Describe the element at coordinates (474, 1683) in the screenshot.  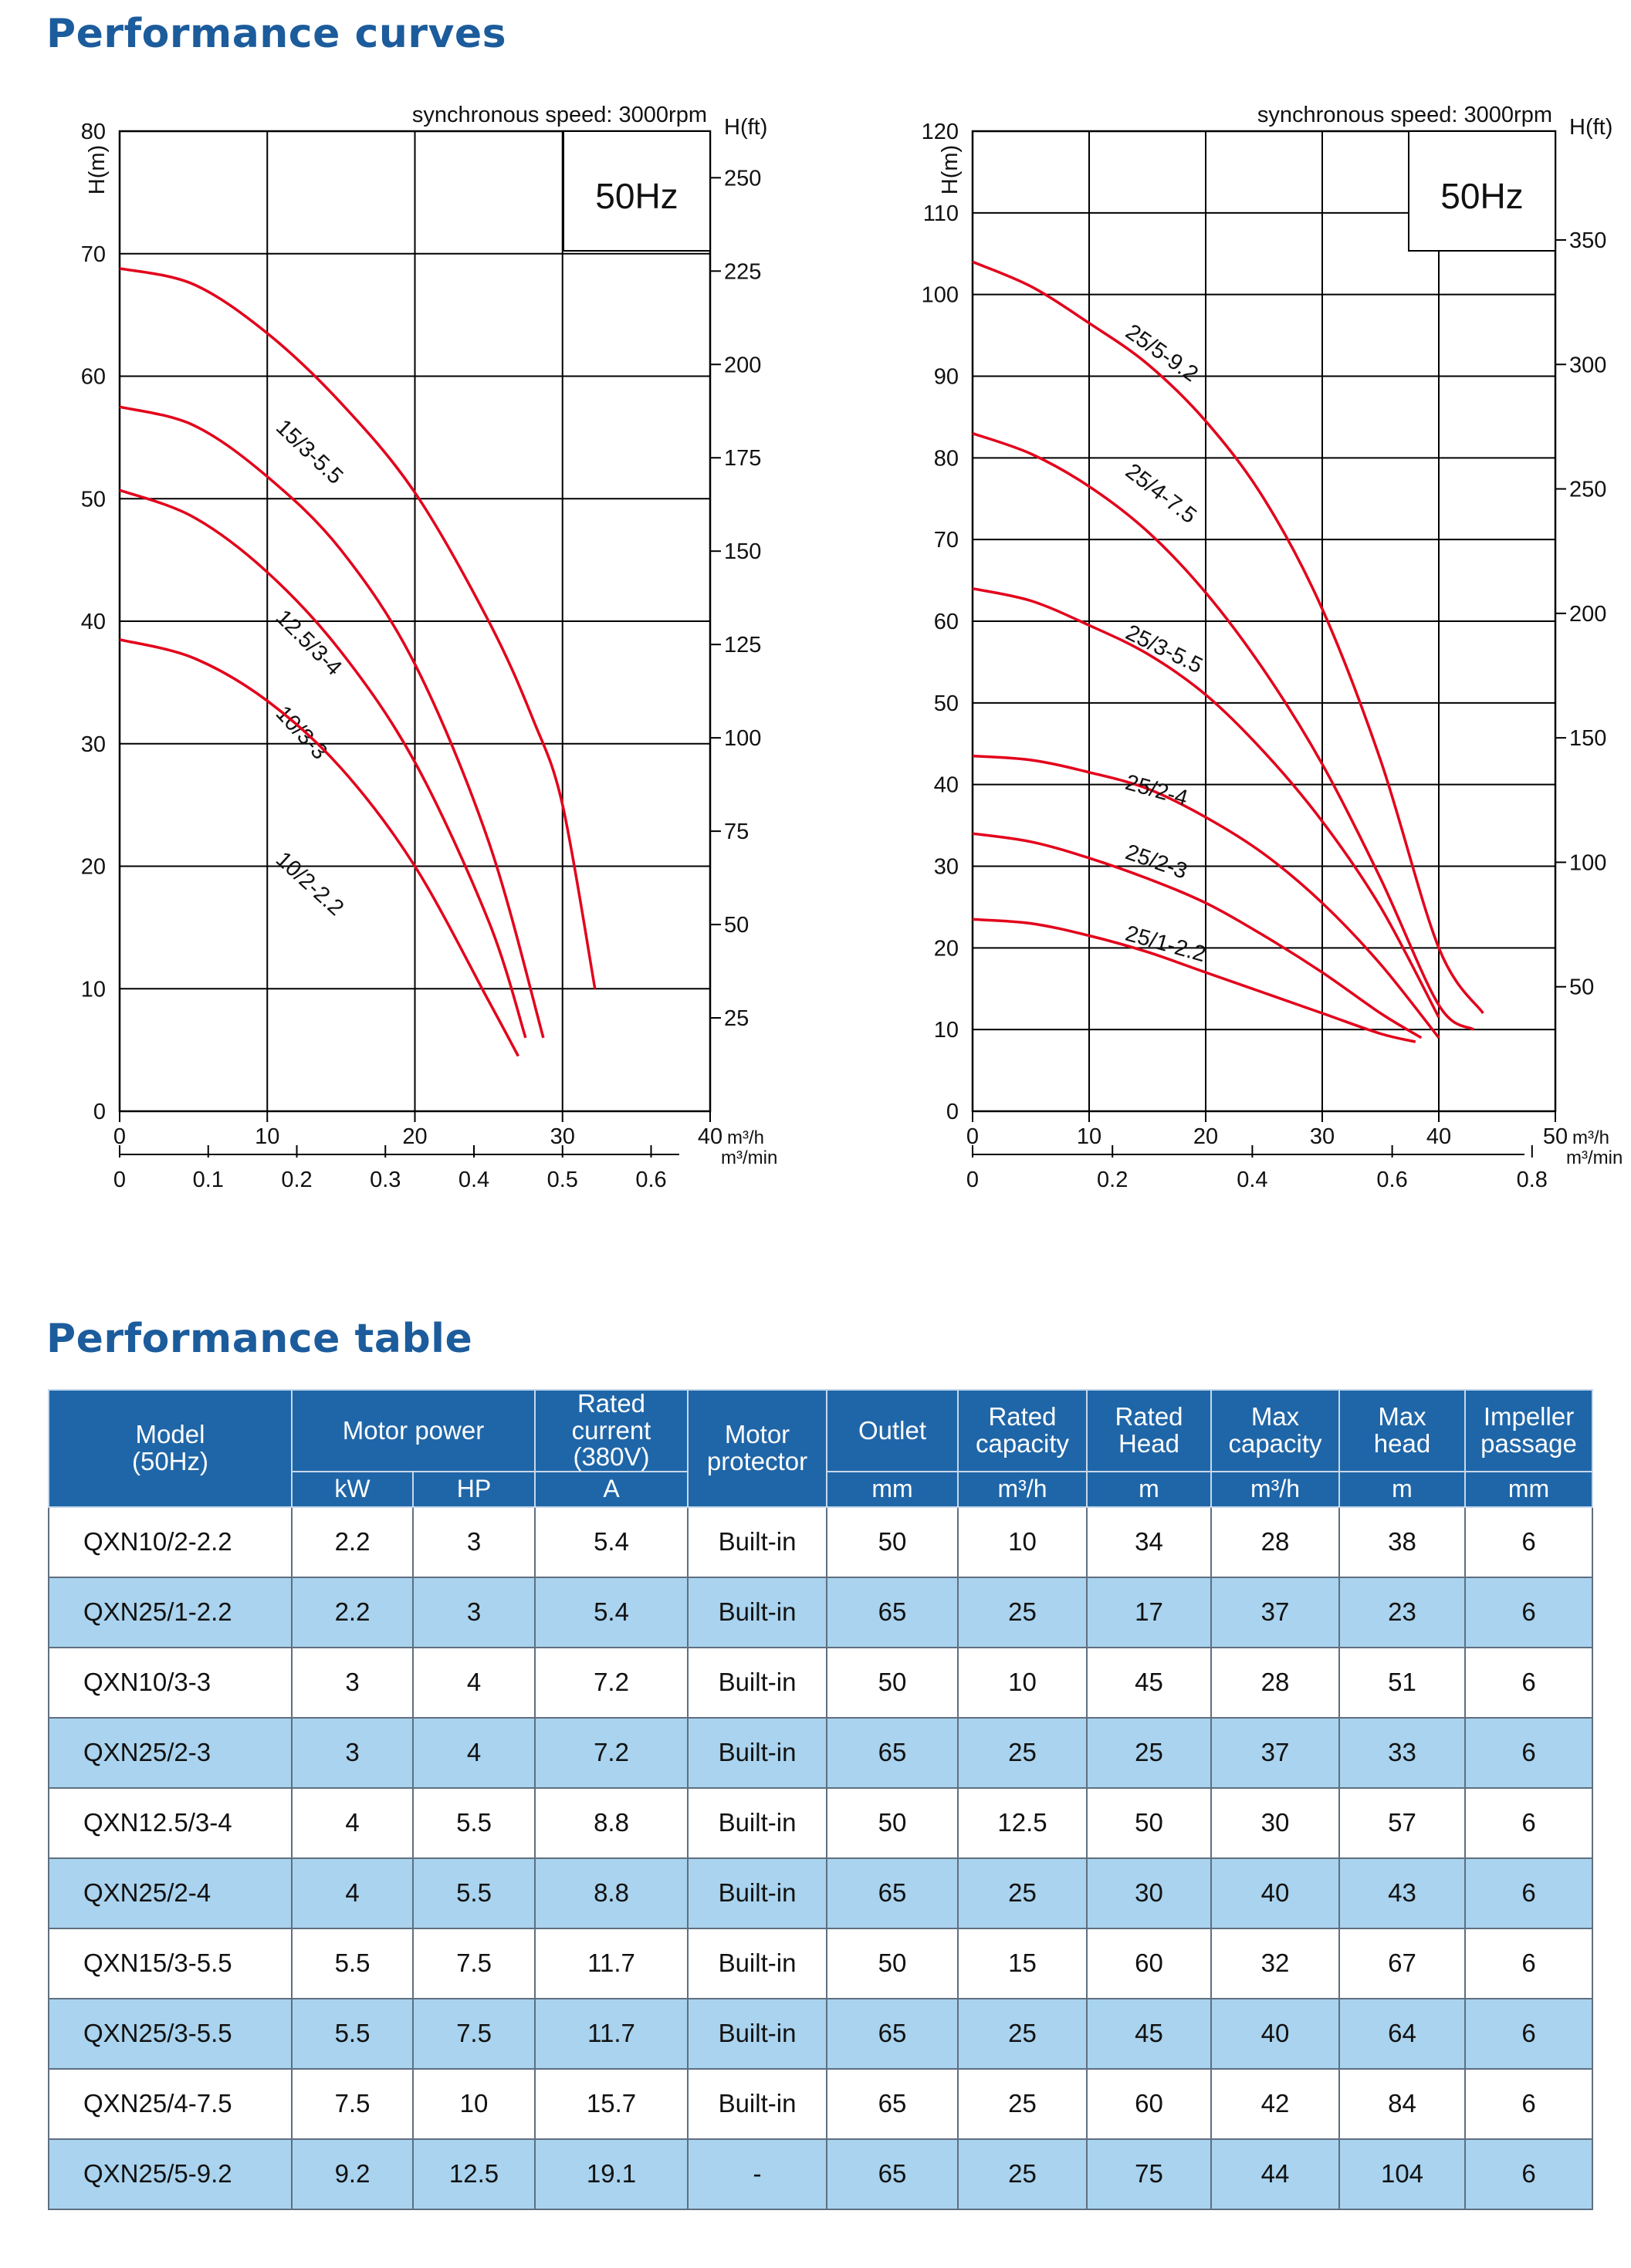
I see `cell-hp: 4` at that location.